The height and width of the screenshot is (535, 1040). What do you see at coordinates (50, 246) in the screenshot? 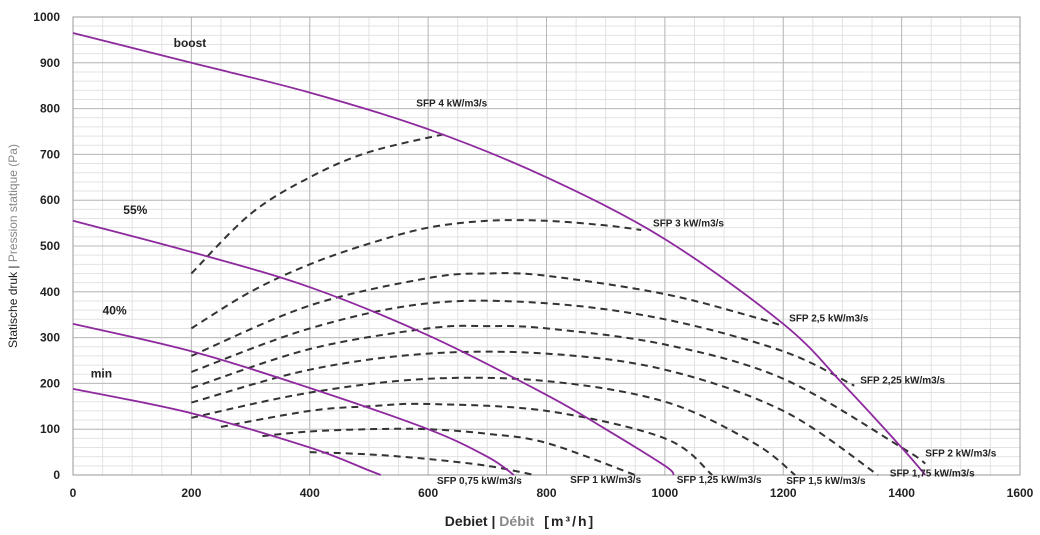
I see `y-tick-label: 500` at bounding box center [50, 246].